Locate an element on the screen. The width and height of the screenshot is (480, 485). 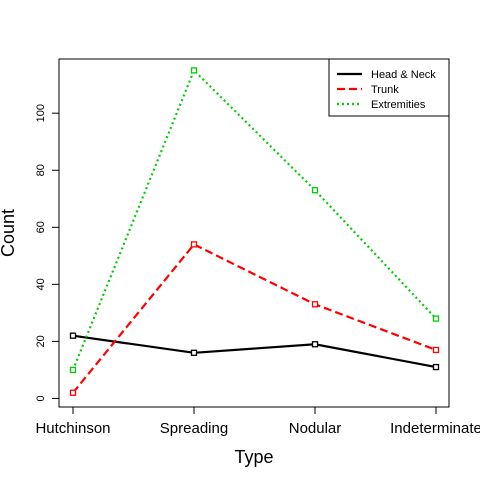
x-tick-label: Spreading is located at coordinates (194, 428).